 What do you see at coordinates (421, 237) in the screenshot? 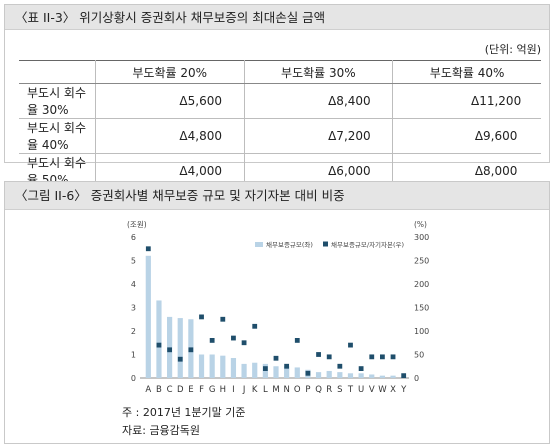
I see `right-tick-label: 300` at bounding box center [421, 237].